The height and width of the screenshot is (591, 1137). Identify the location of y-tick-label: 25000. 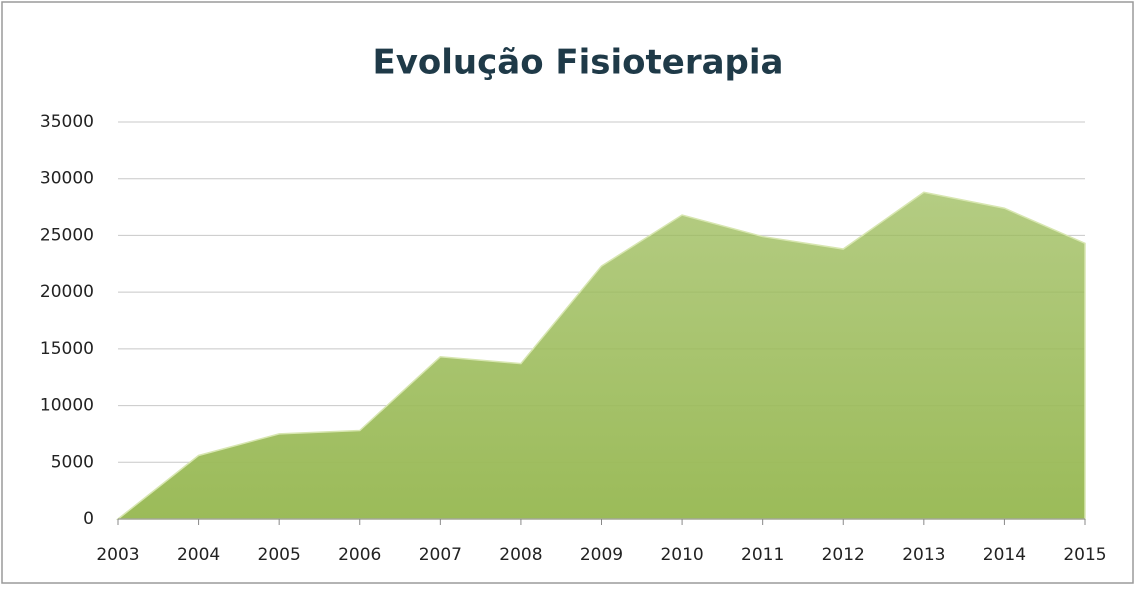
(67, 235).